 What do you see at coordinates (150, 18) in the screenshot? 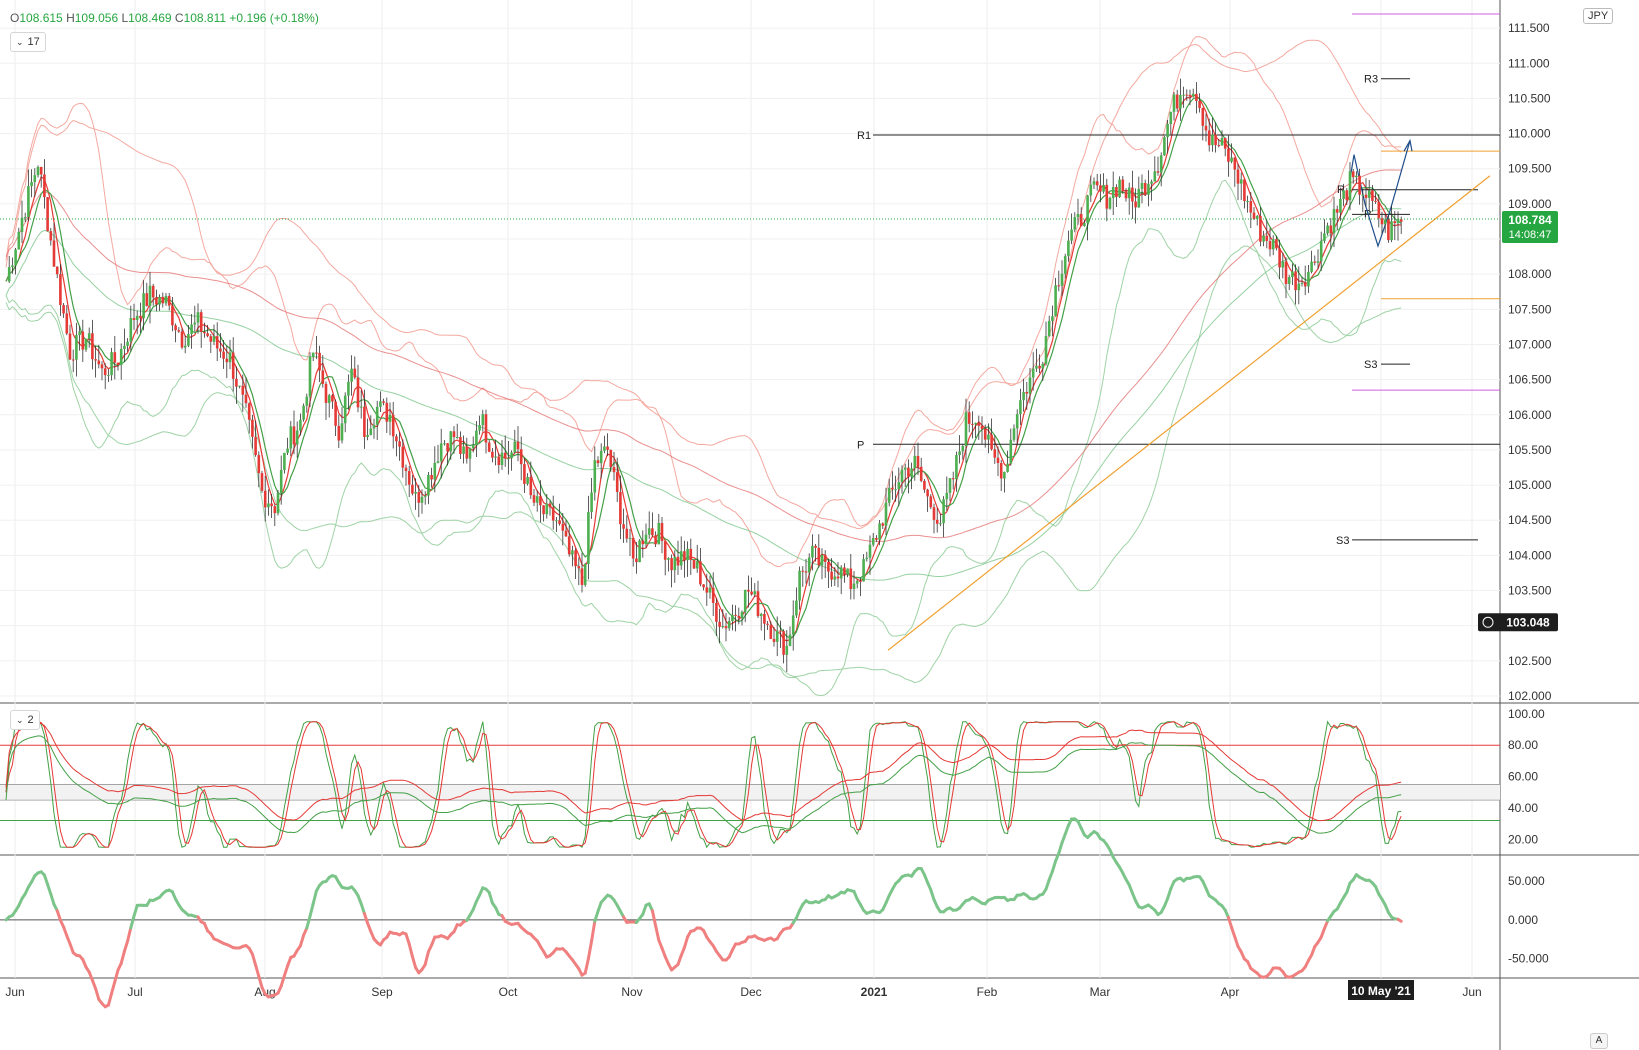
I see `low-value: 108.469` at bounding box center [150, 18].